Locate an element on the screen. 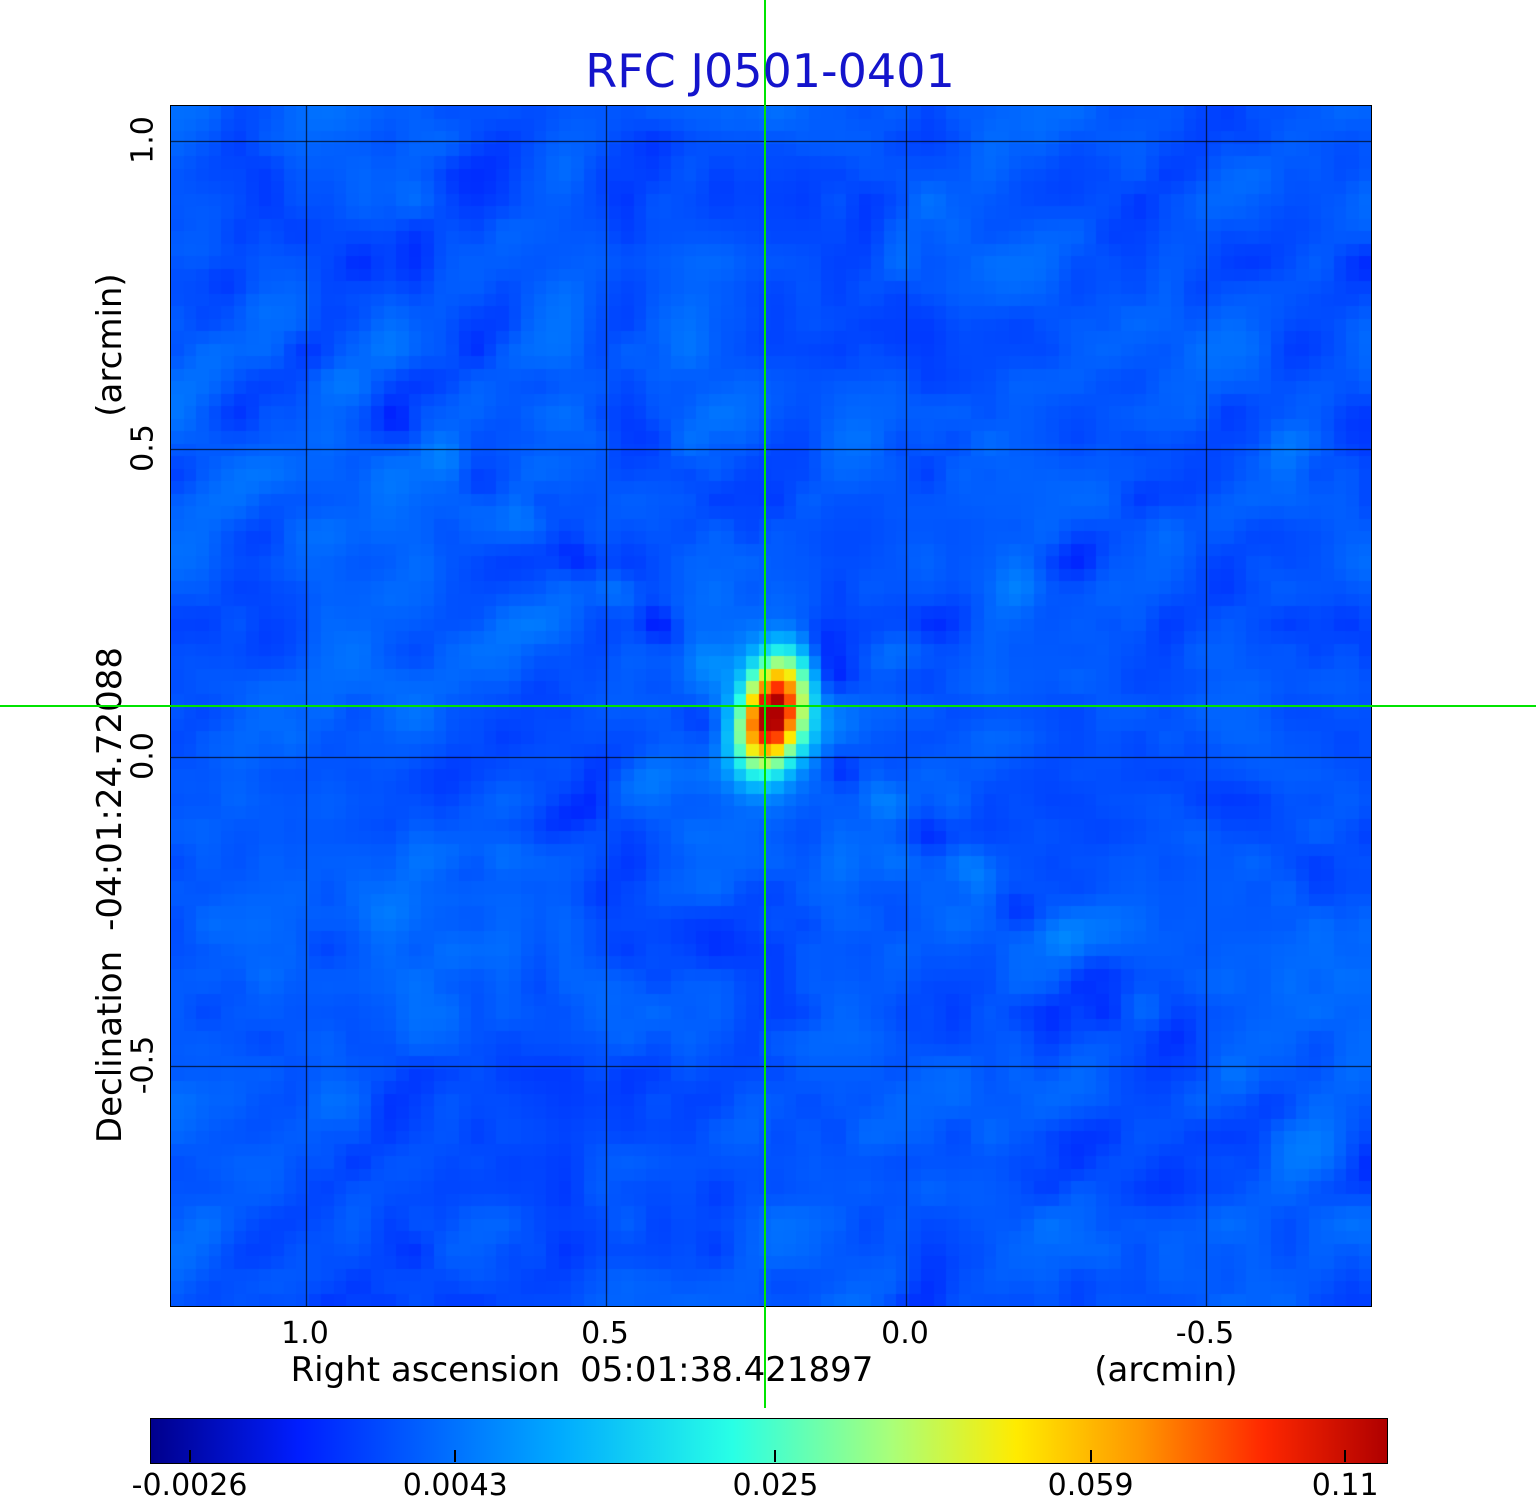  y-tick-label: 0.5 is located at coordinates (143, 448).